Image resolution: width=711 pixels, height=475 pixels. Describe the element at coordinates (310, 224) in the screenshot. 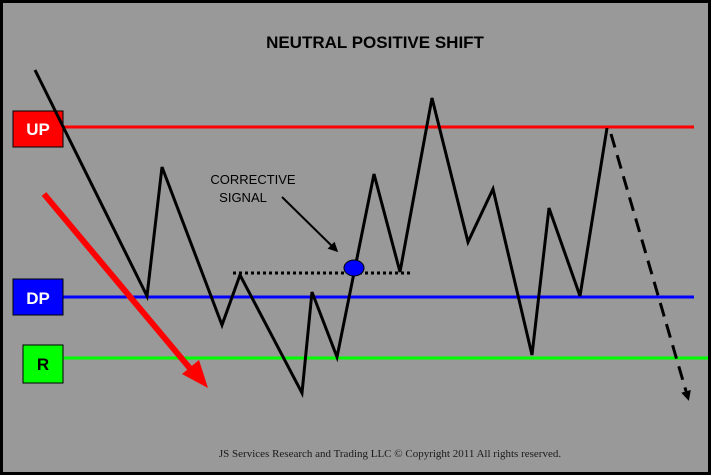

I see `annotation-pointer-arrow` at that location.